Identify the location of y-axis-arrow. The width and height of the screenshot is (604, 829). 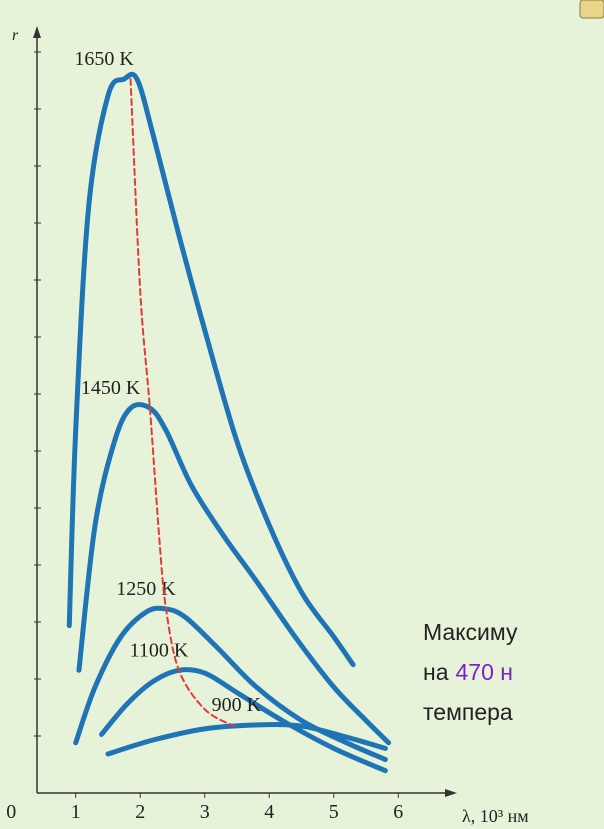
(37, 32).